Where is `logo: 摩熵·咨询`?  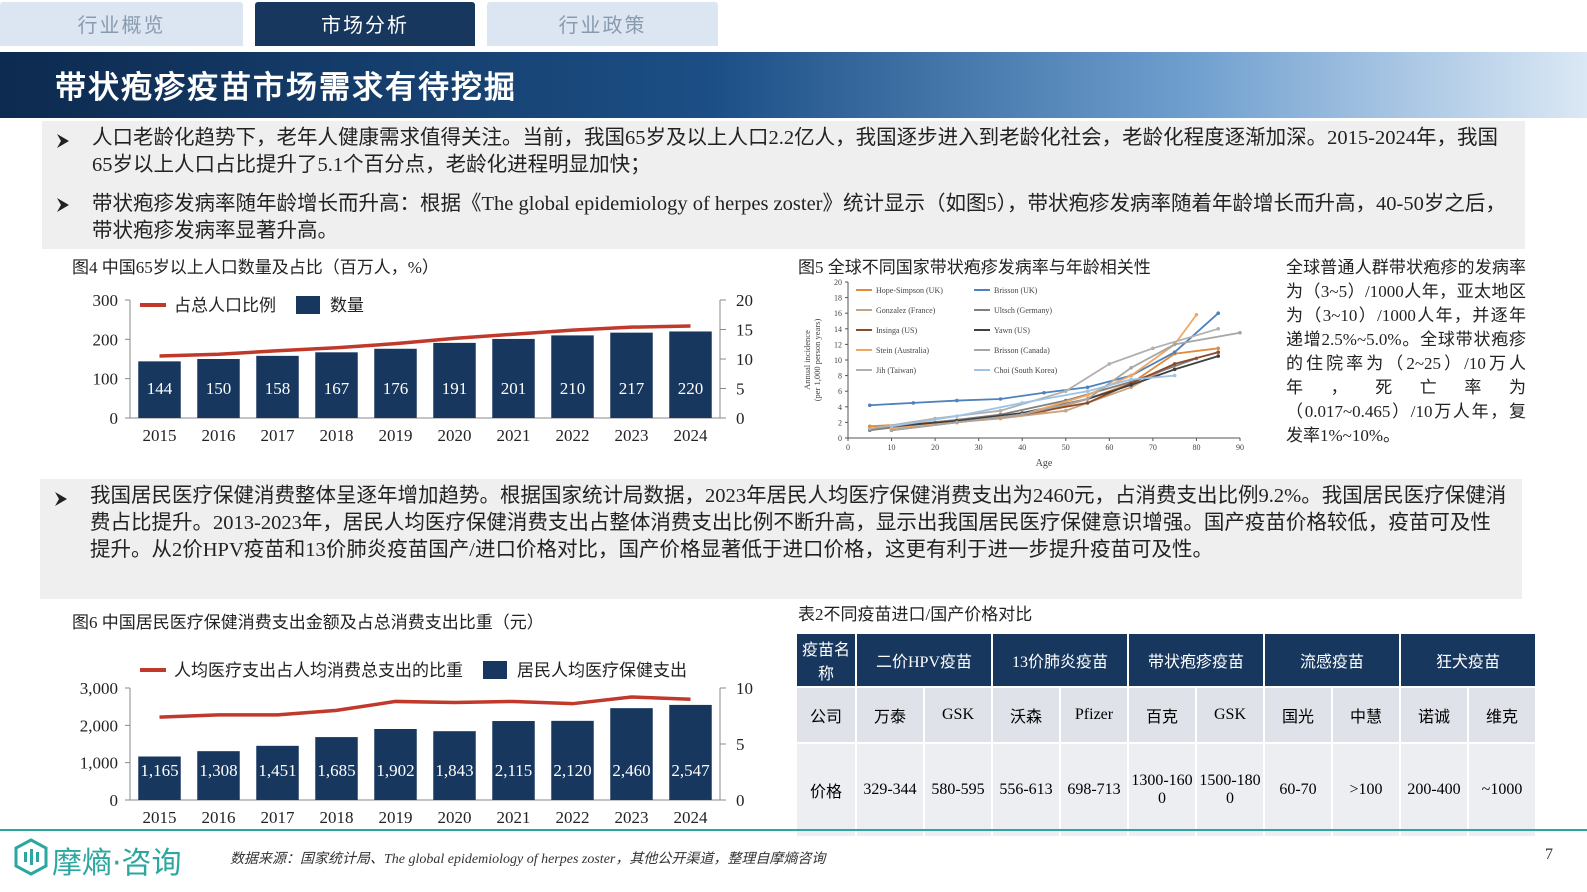
logo: 摩熵·咨询 is located at coordinates (117, 863).